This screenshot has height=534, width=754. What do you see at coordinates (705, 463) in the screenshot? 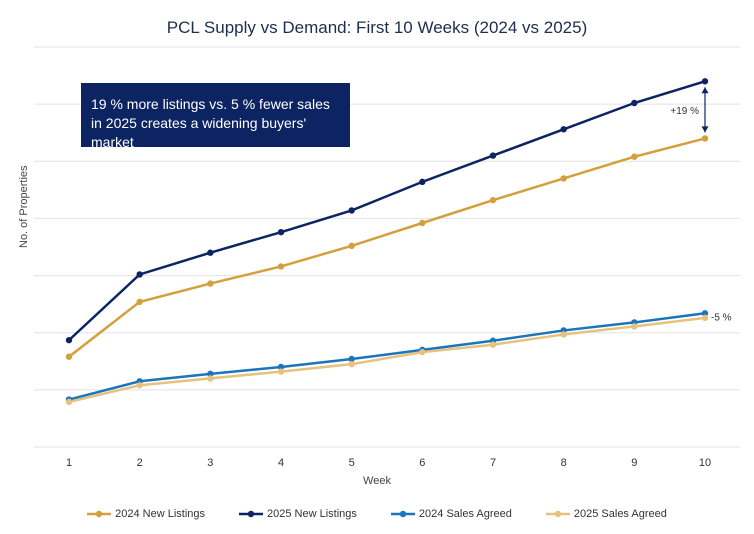
I see `x-tick-label: 10` at bounding box center [705, 463].